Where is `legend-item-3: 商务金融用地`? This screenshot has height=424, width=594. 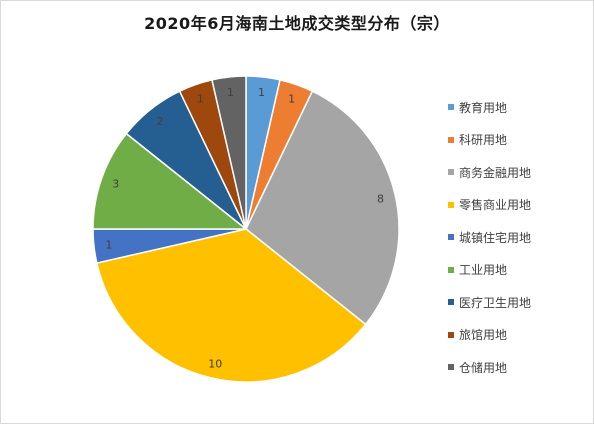
legend-item-3: 商务金融用地 is located at coordinates (518, 172).